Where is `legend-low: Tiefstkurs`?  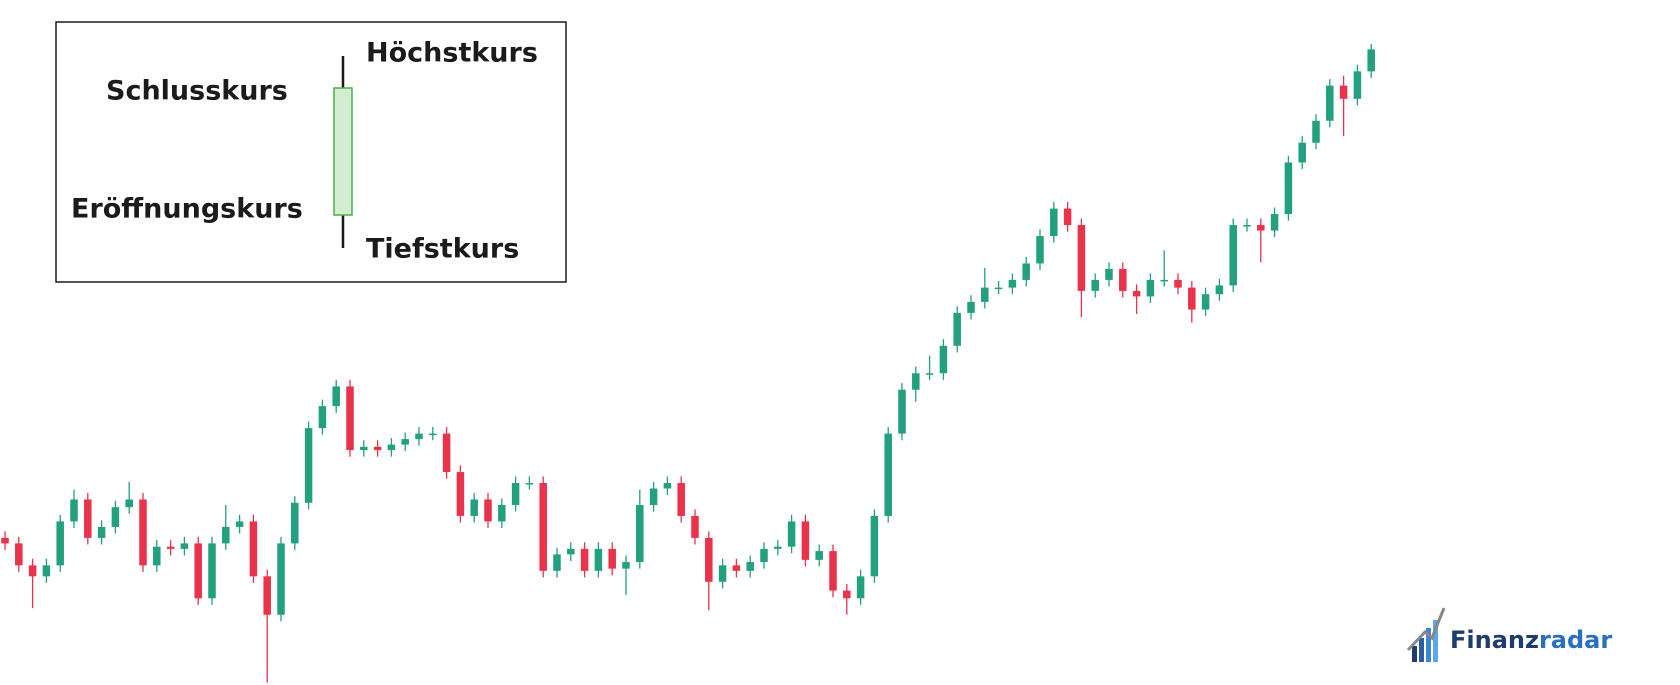 legend-low: Tiefstkurs is located at coordinates (442, 249).